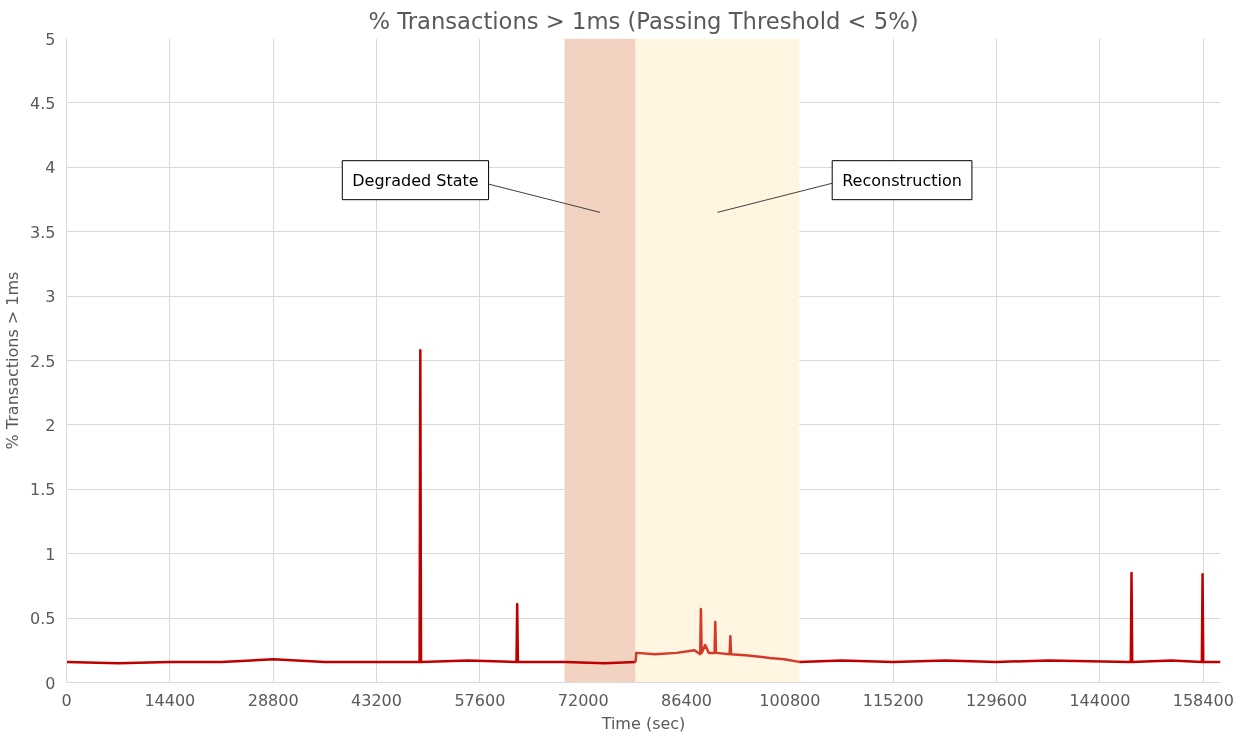 This screenshot has width=1260, height=742. Describe the element at coordinates (50, 683) in the screenshot. I see `y-tick-label: 0` at that location.